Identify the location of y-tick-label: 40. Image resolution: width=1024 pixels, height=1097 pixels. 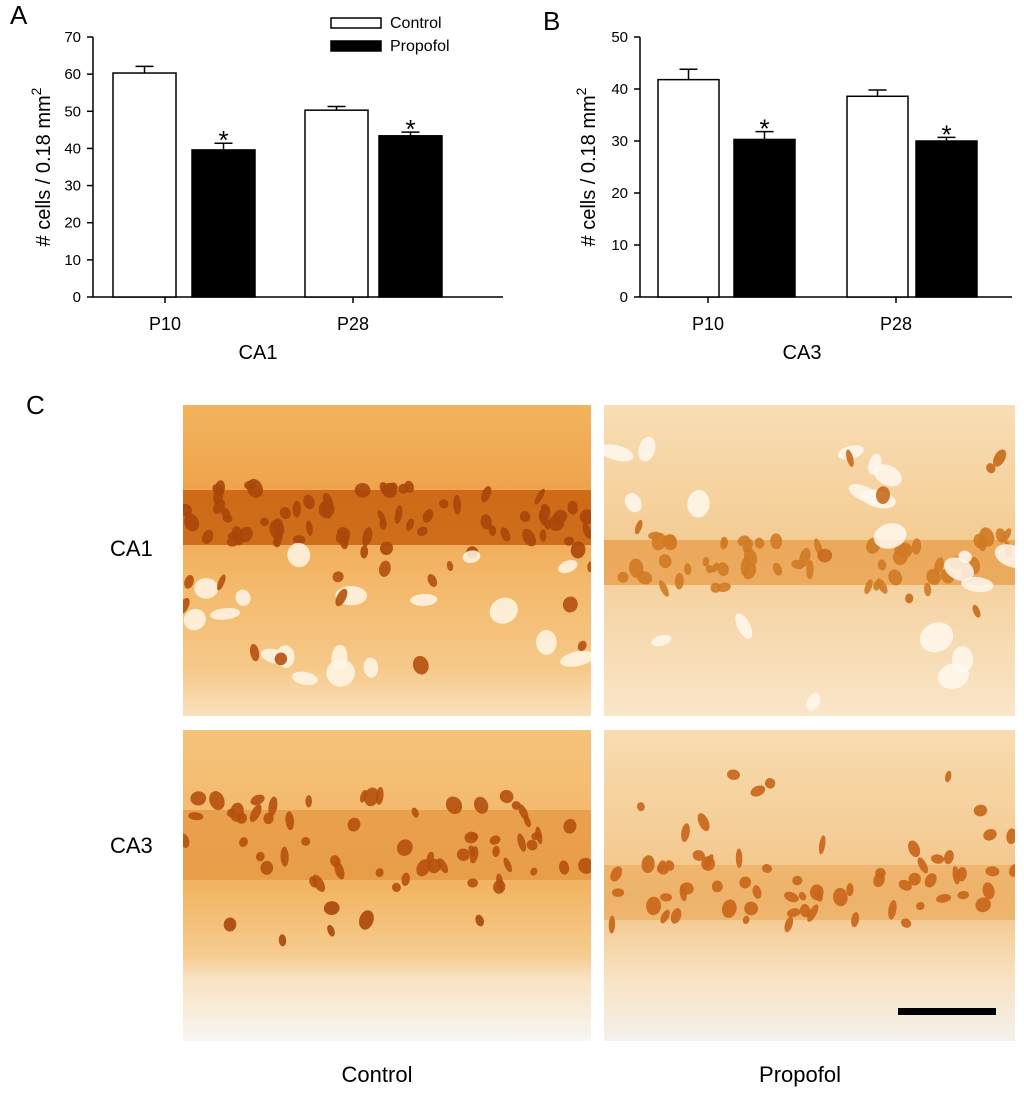
(619, 89).